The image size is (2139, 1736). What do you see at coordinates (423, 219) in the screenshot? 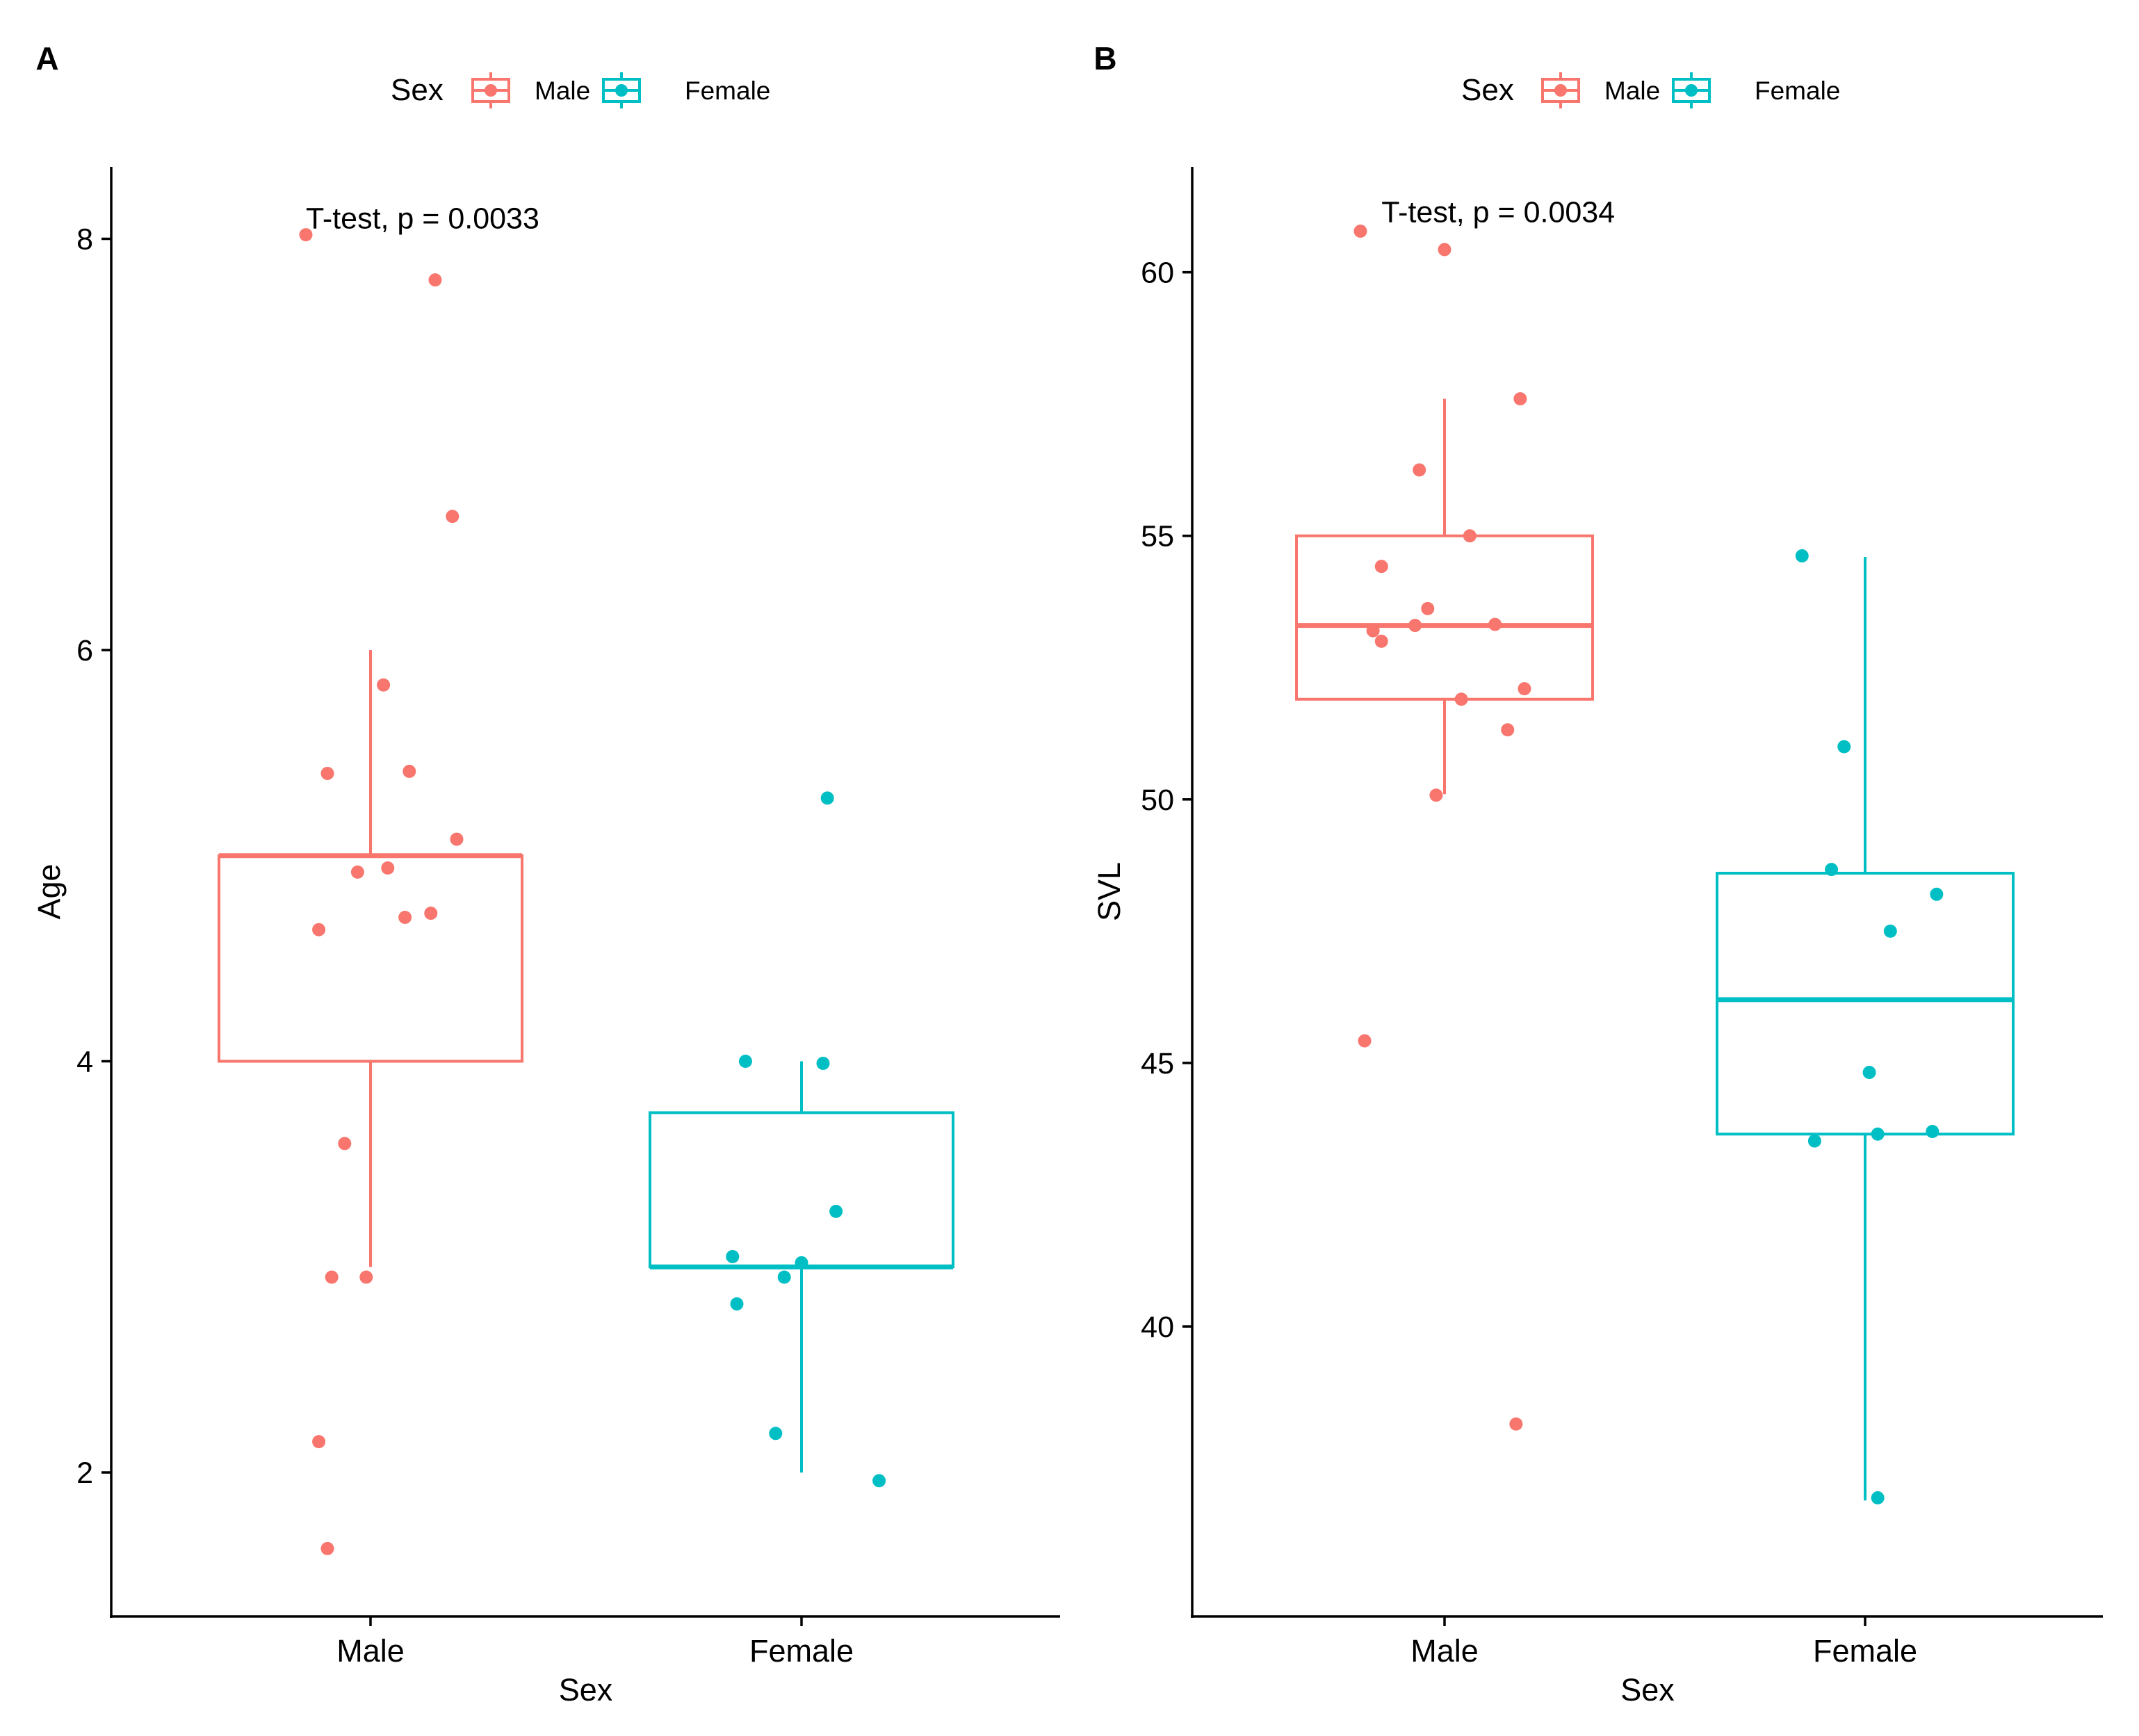
I see `ttest-annotation: T-test, p = 0.0033` at bounding box center [423, 219].